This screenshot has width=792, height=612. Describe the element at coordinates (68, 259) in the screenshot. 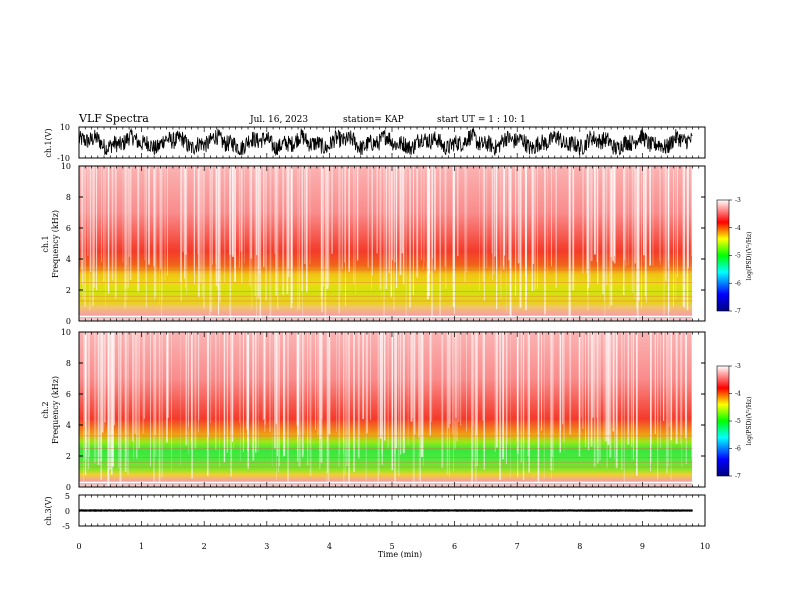

I see `ytick-label: 4` at that location.